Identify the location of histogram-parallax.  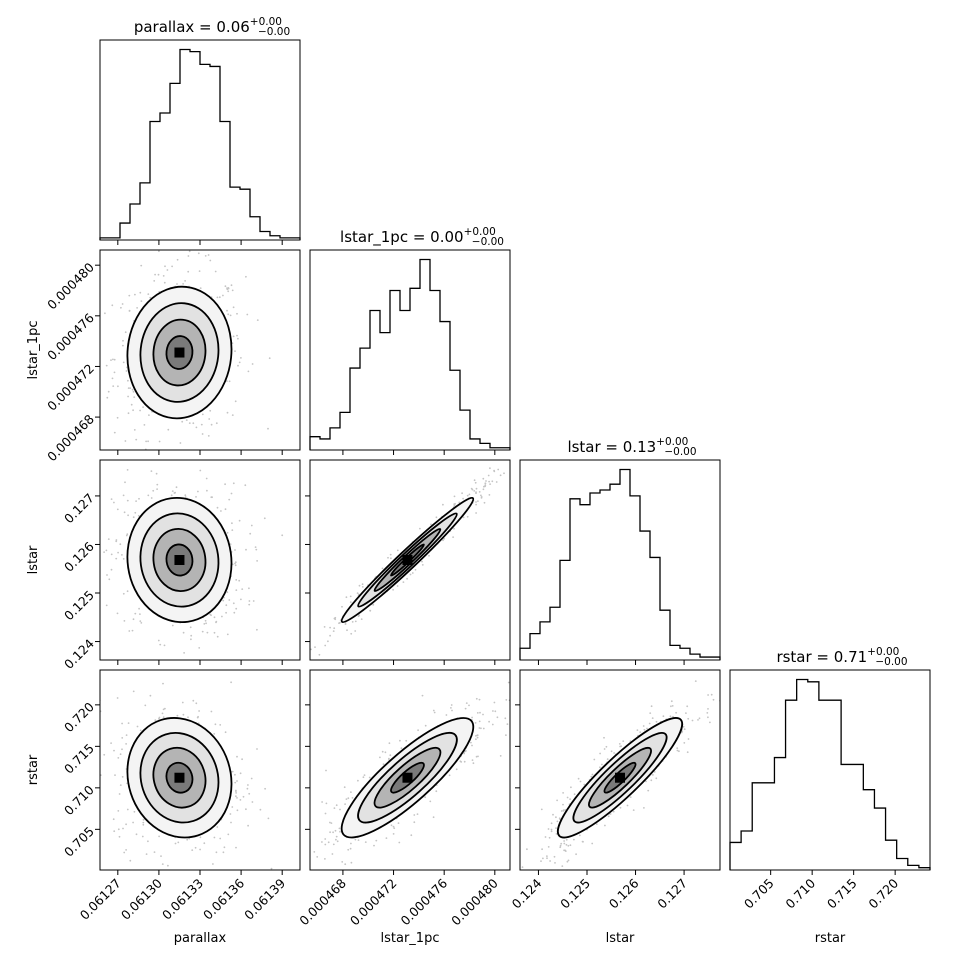
(200, 144).